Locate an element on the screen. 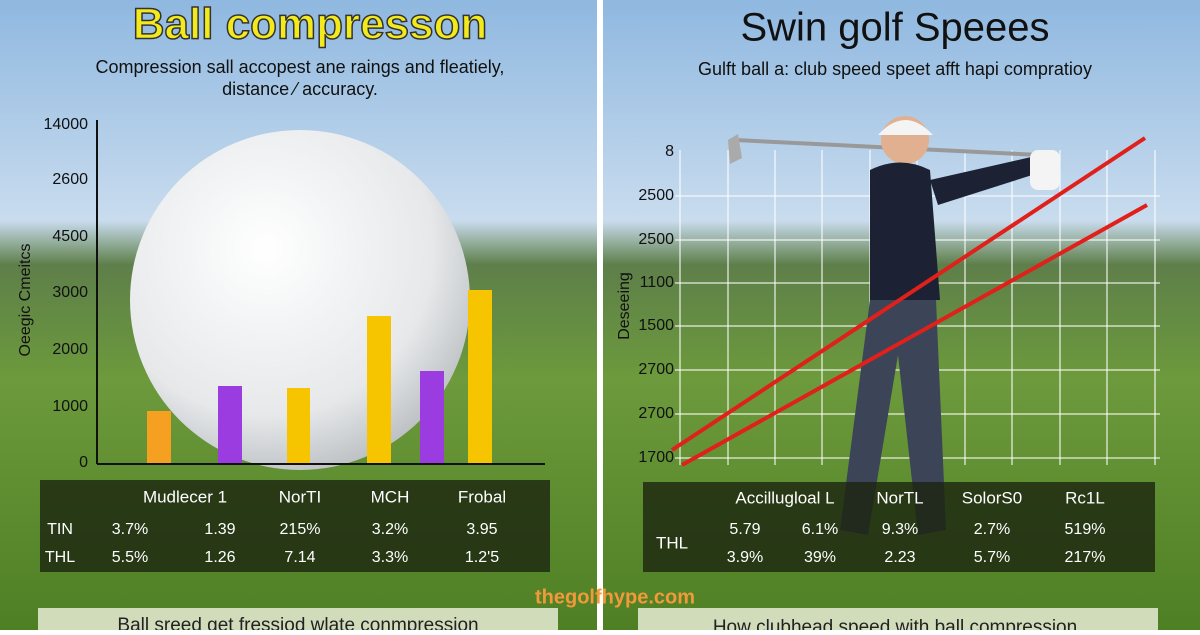 Image resolution: width=1200 pixels, height=635 pixels. table-header: NorTL is located at coordinates (899, 497).